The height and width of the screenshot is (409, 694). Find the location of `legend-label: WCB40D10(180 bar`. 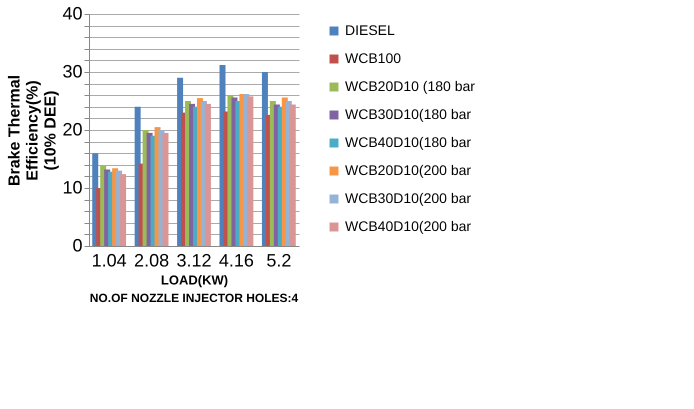

legend-label: WCB40D10(180 bar is located at coordinates (408, 142).